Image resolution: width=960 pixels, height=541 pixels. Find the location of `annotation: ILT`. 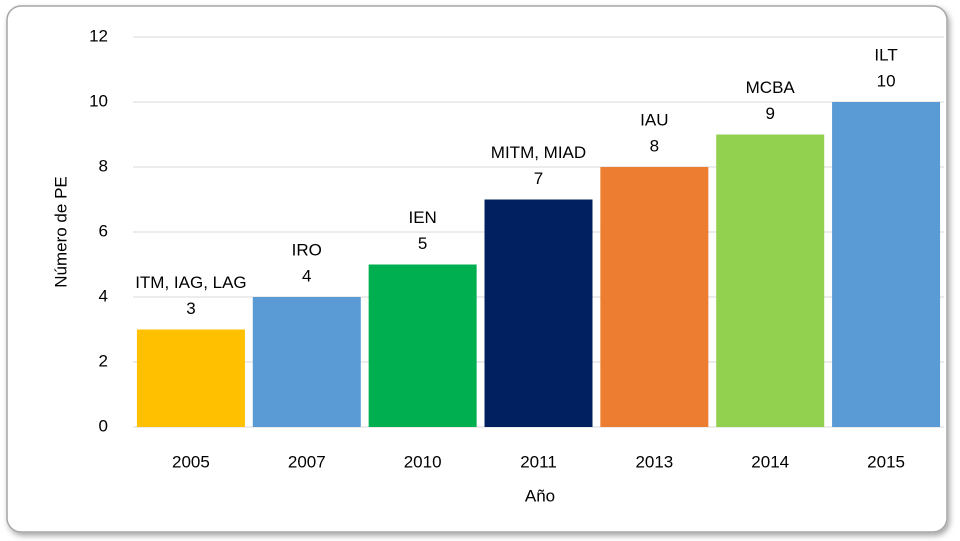

annotation: ILT is located at coordinates (885, 54).